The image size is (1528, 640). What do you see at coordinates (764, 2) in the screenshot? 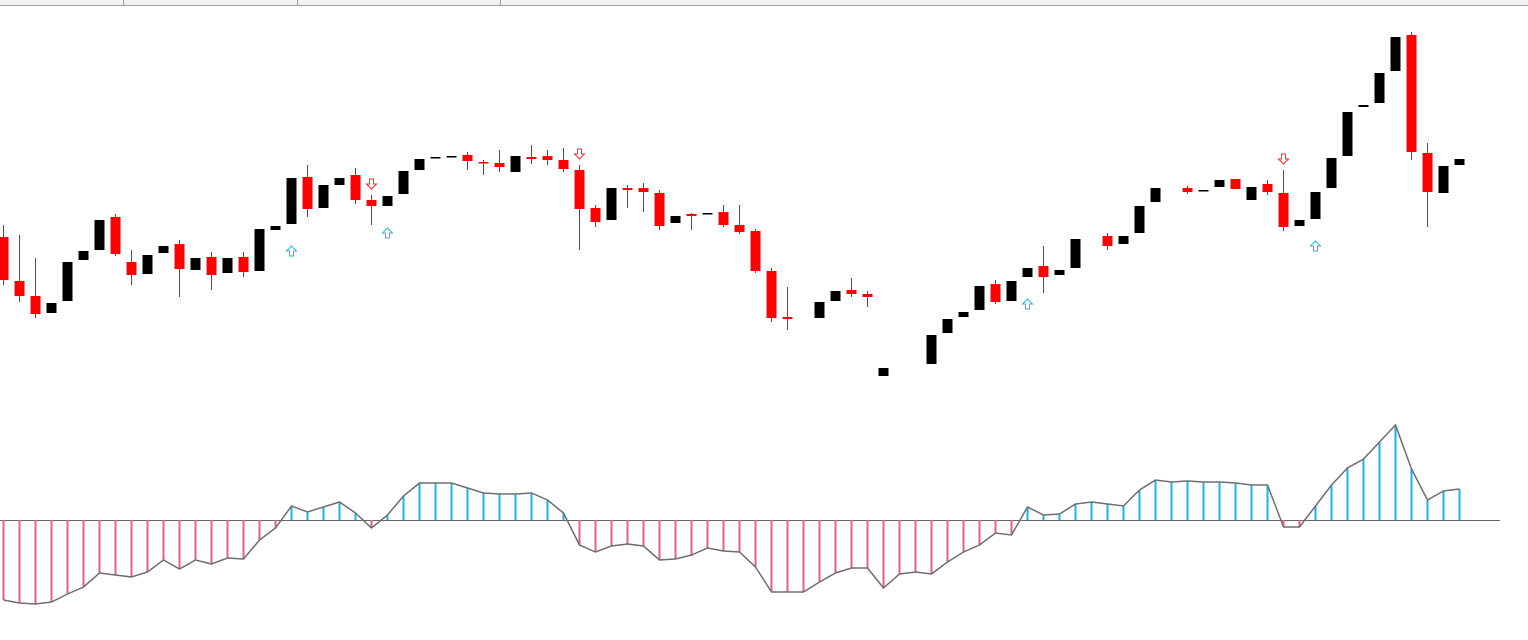
I see `toolbar-strip` at bounding box center [764, 2].